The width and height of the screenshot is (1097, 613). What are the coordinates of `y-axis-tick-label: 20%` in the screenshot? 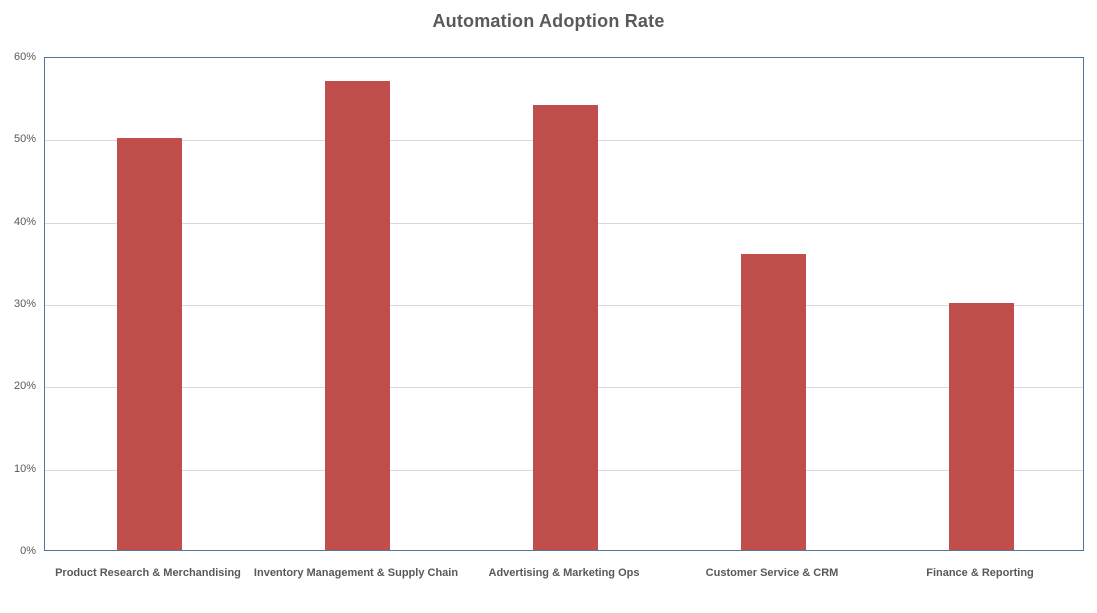 It's located at (24, 386).